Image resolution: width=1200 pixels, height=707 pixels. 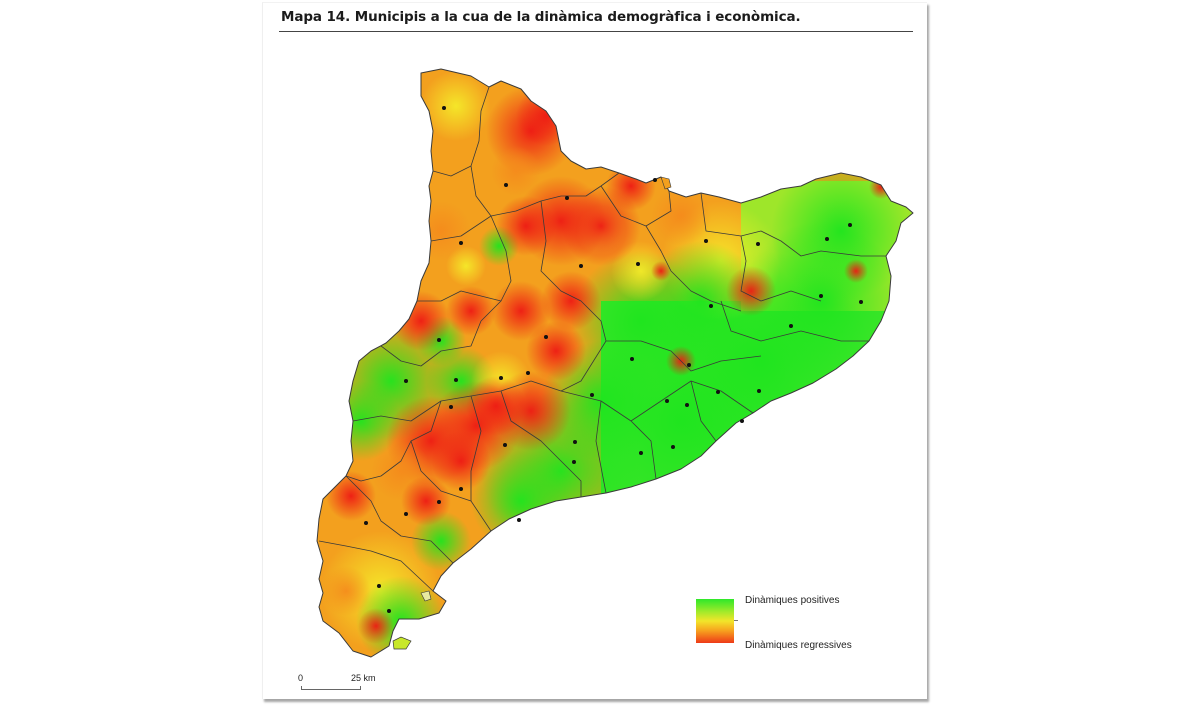 I want to click on scale-bar, so click(x=331, y=688).